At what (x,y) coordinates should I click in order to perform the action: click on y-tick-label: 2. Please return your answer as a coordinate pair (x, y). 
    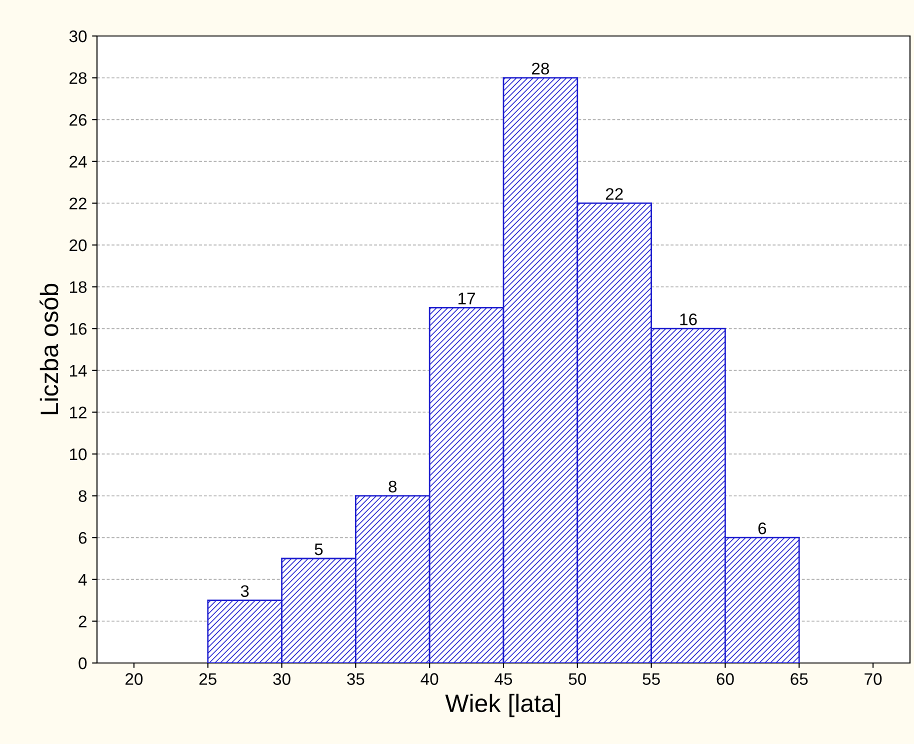
    Looking at the image, I should click on (82, 622).